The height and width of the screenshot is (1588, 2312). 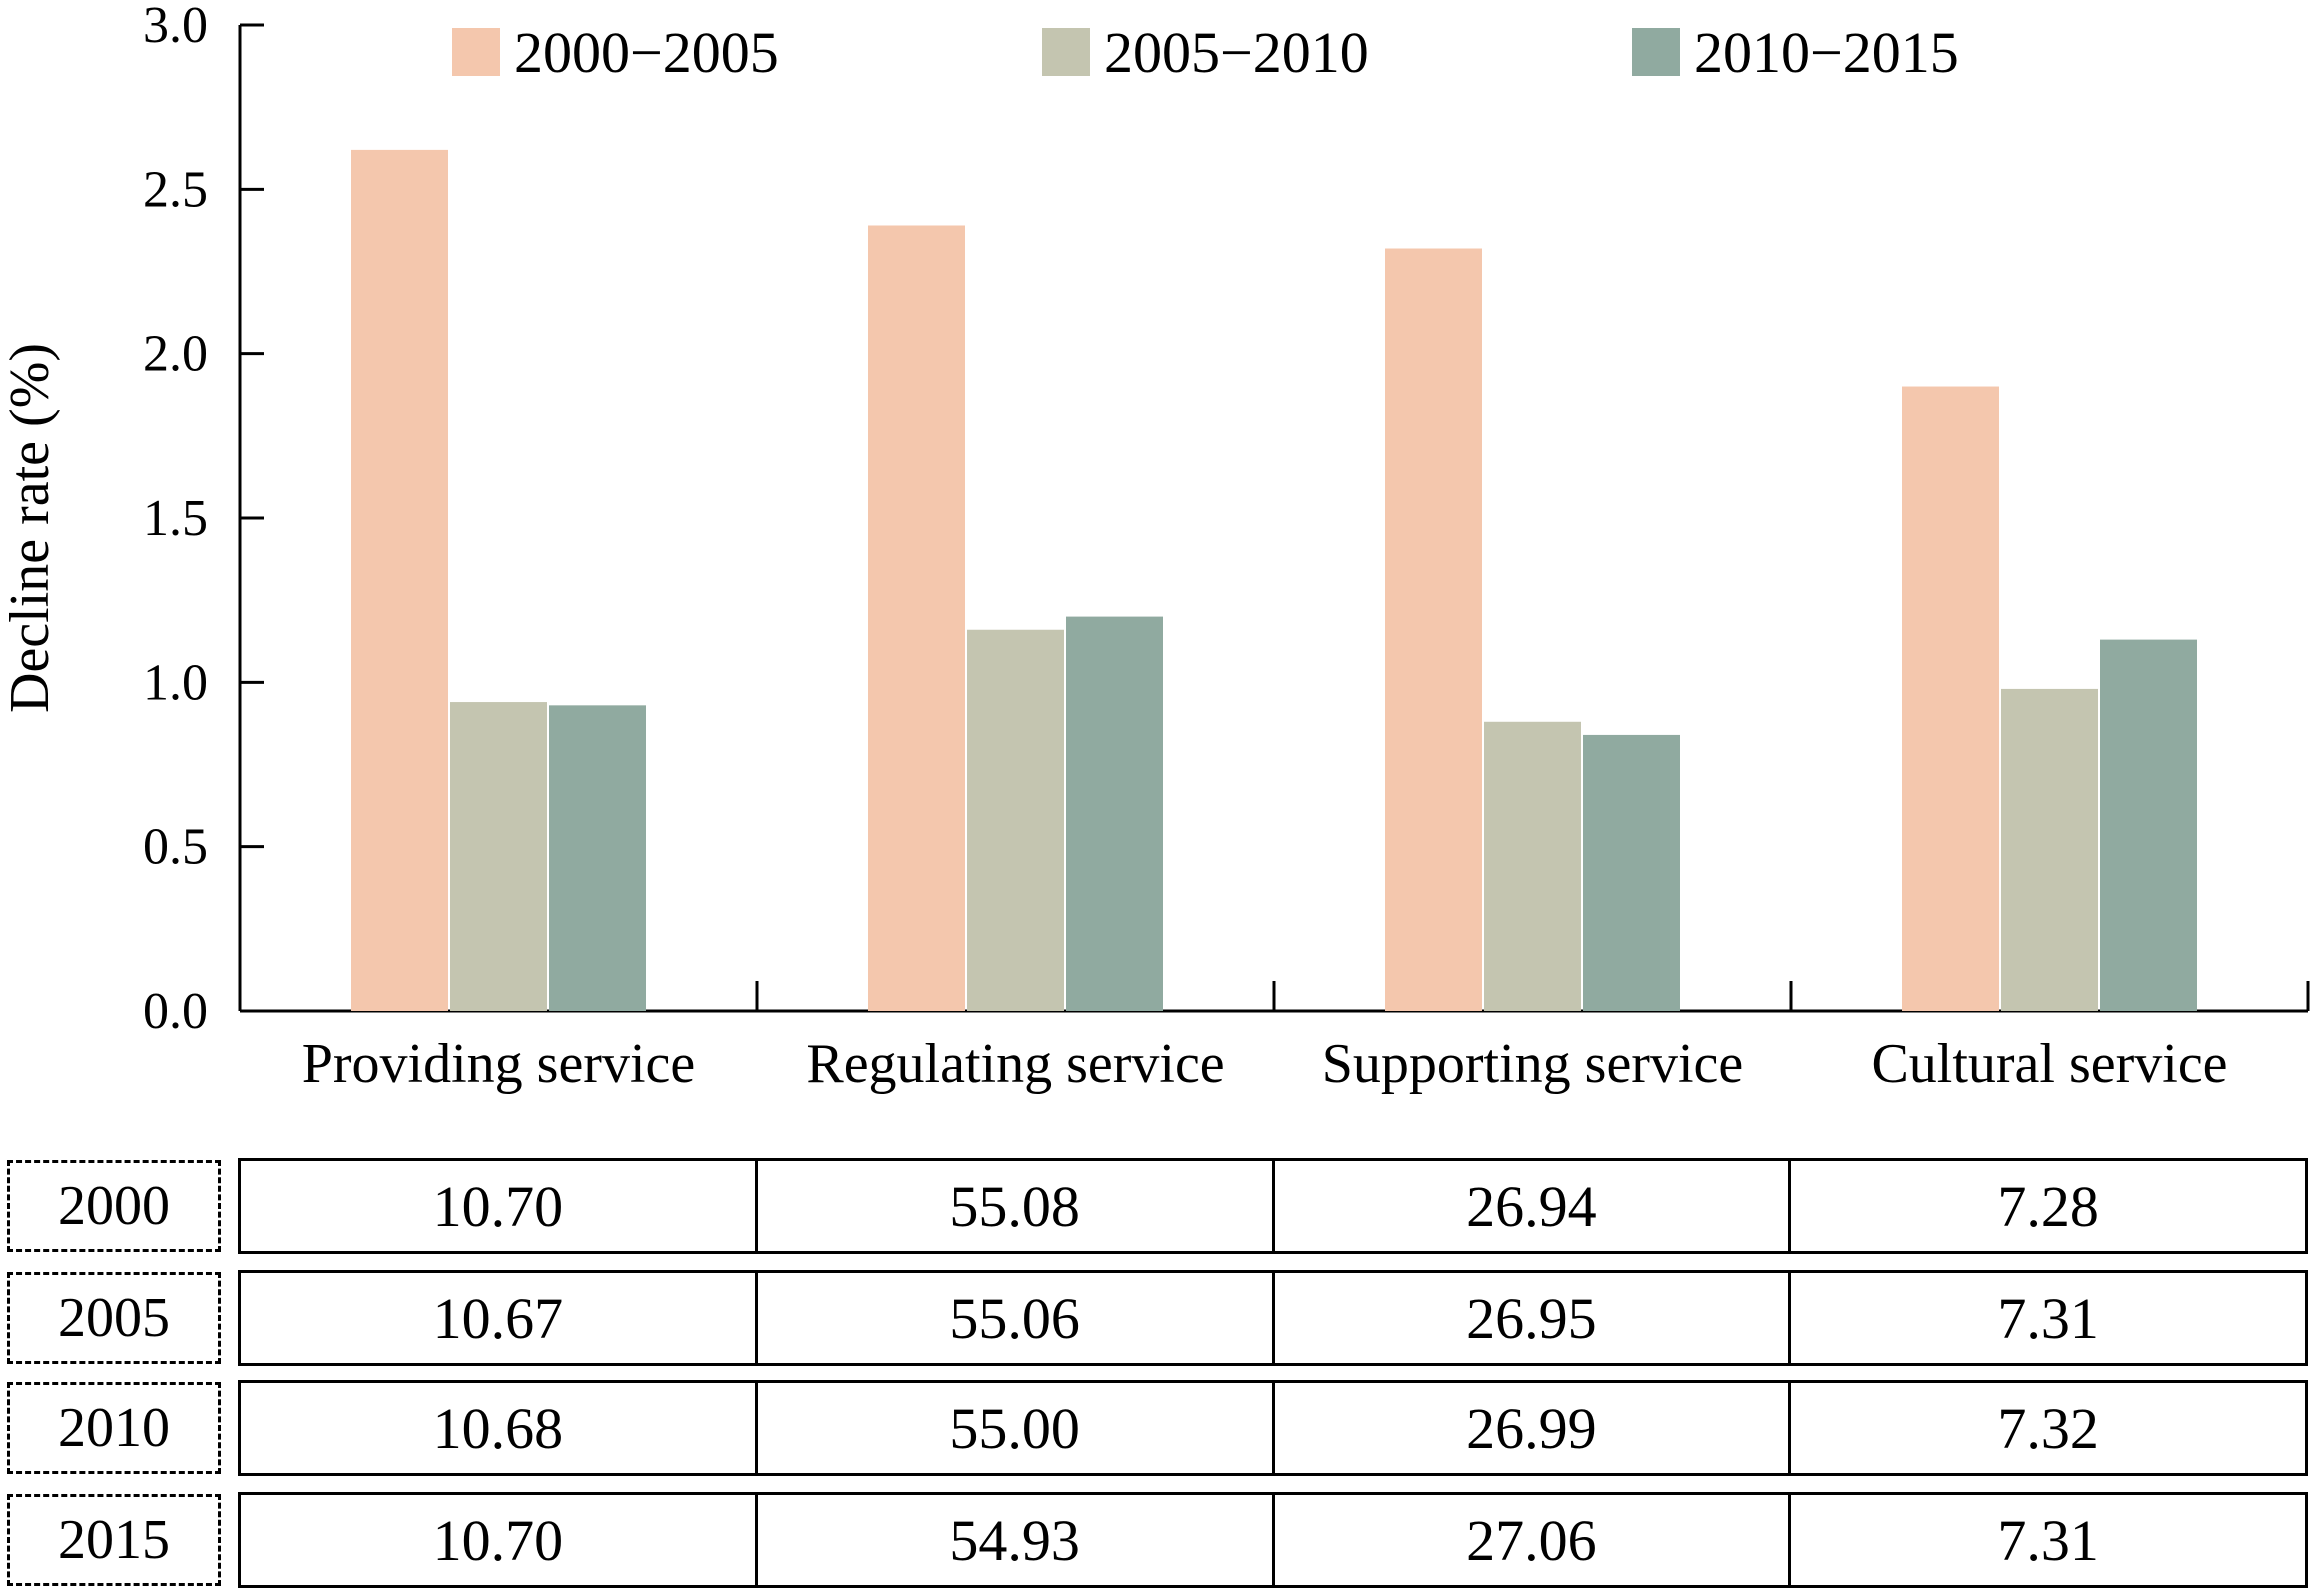 What do you see at coordinates (175, 847) in the screenshot?
I see `y-tick-label: 0.5` at bounding box center [175, 847].